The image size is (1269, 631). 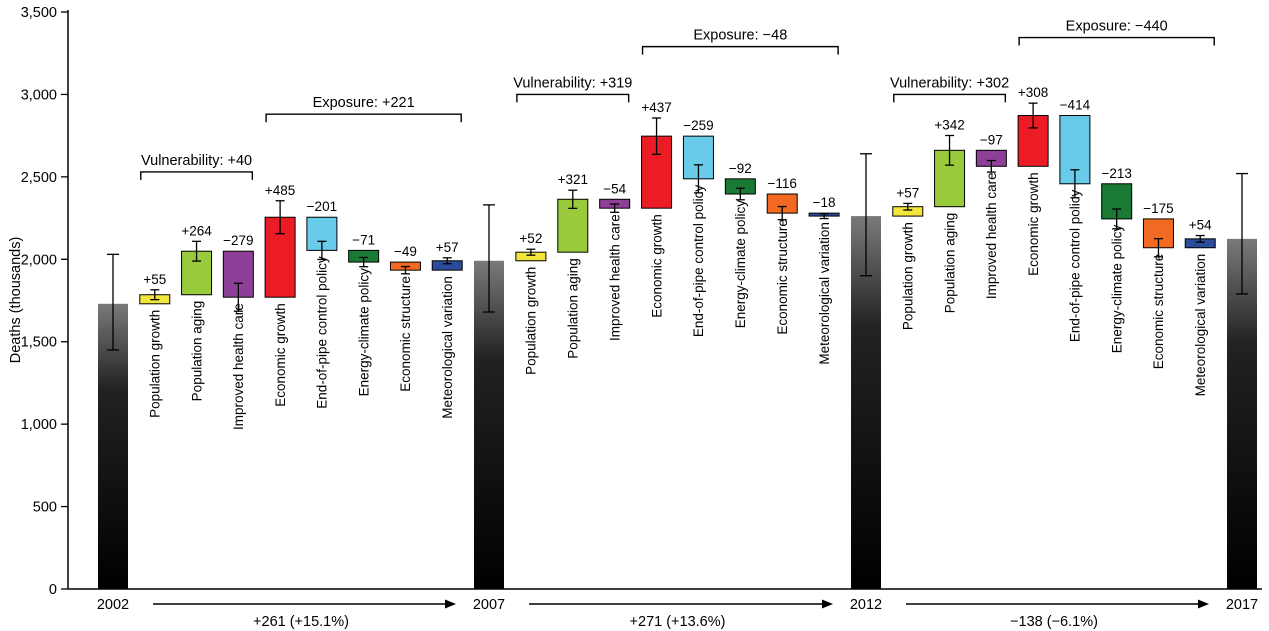 I want to click on bar-value-label: −92, so click(x=740, y=168).